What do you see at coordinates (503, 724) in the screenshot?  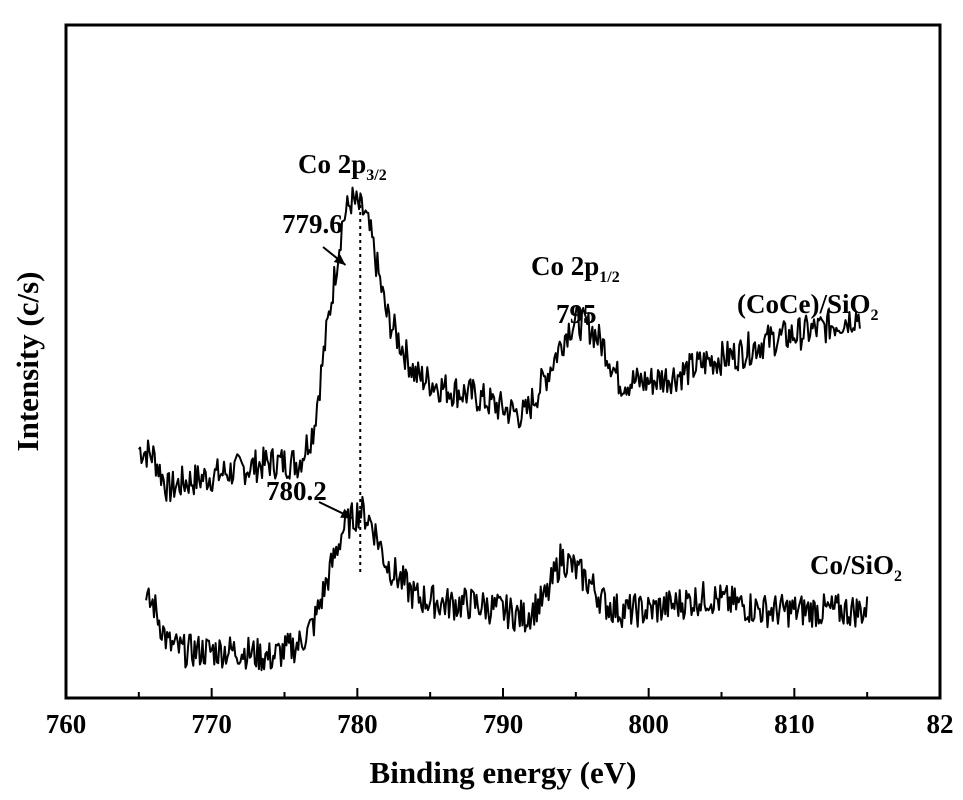 I see `x-tick-label: 790` at bounding box center [503, 724].